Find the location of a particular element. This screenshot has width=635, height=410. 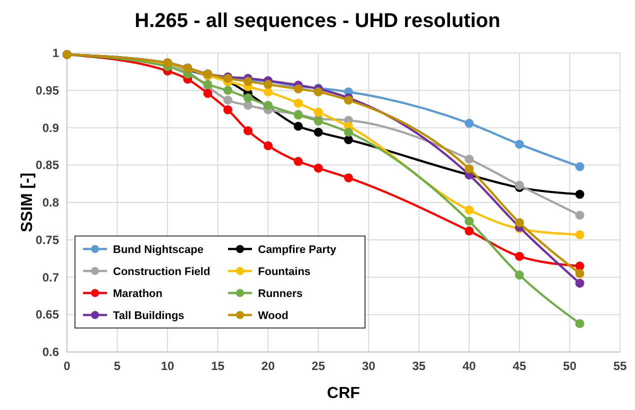

y-tick-label: 0.9 is located at coordinates (51, 127).